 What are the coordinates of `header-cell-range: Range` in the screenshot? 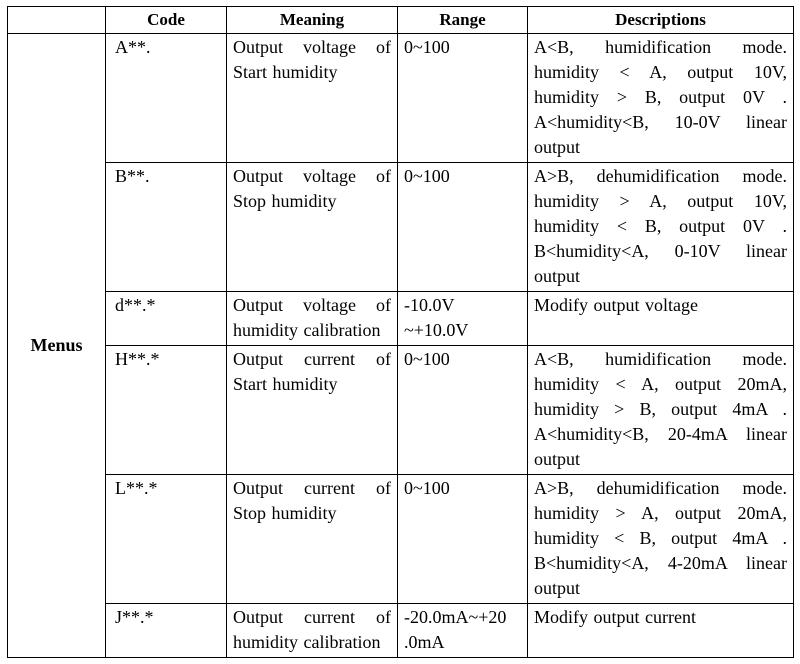 It's located at (462, 20).